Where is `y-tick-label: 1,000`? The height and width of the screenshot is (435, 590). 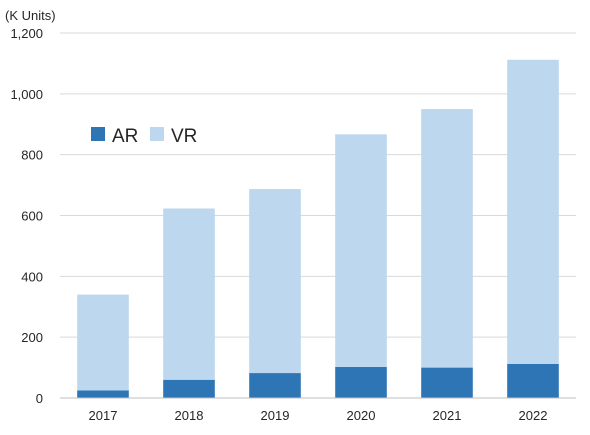 y-tick-label: 1,000 is located at coordinates (26, 94).